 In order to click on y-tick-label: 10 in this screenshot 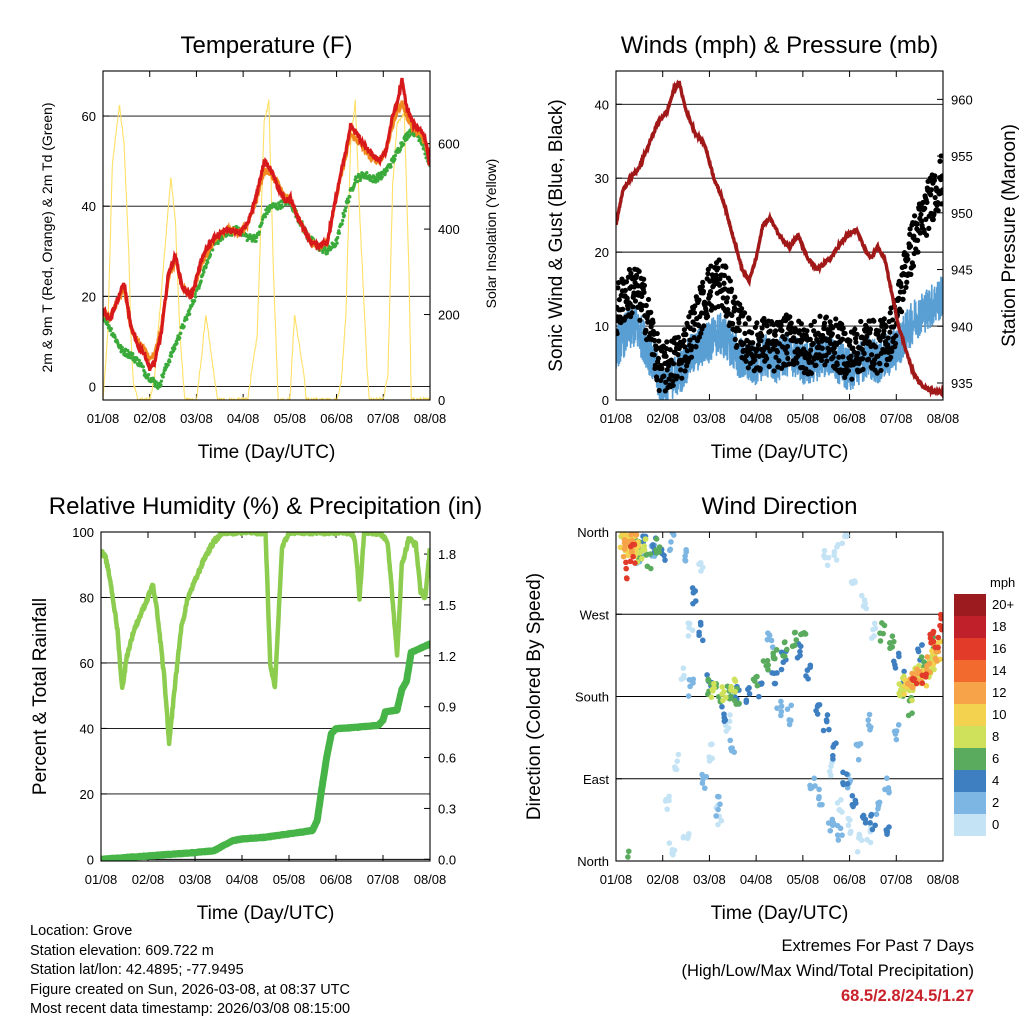, I will do `click(602, 326)`.